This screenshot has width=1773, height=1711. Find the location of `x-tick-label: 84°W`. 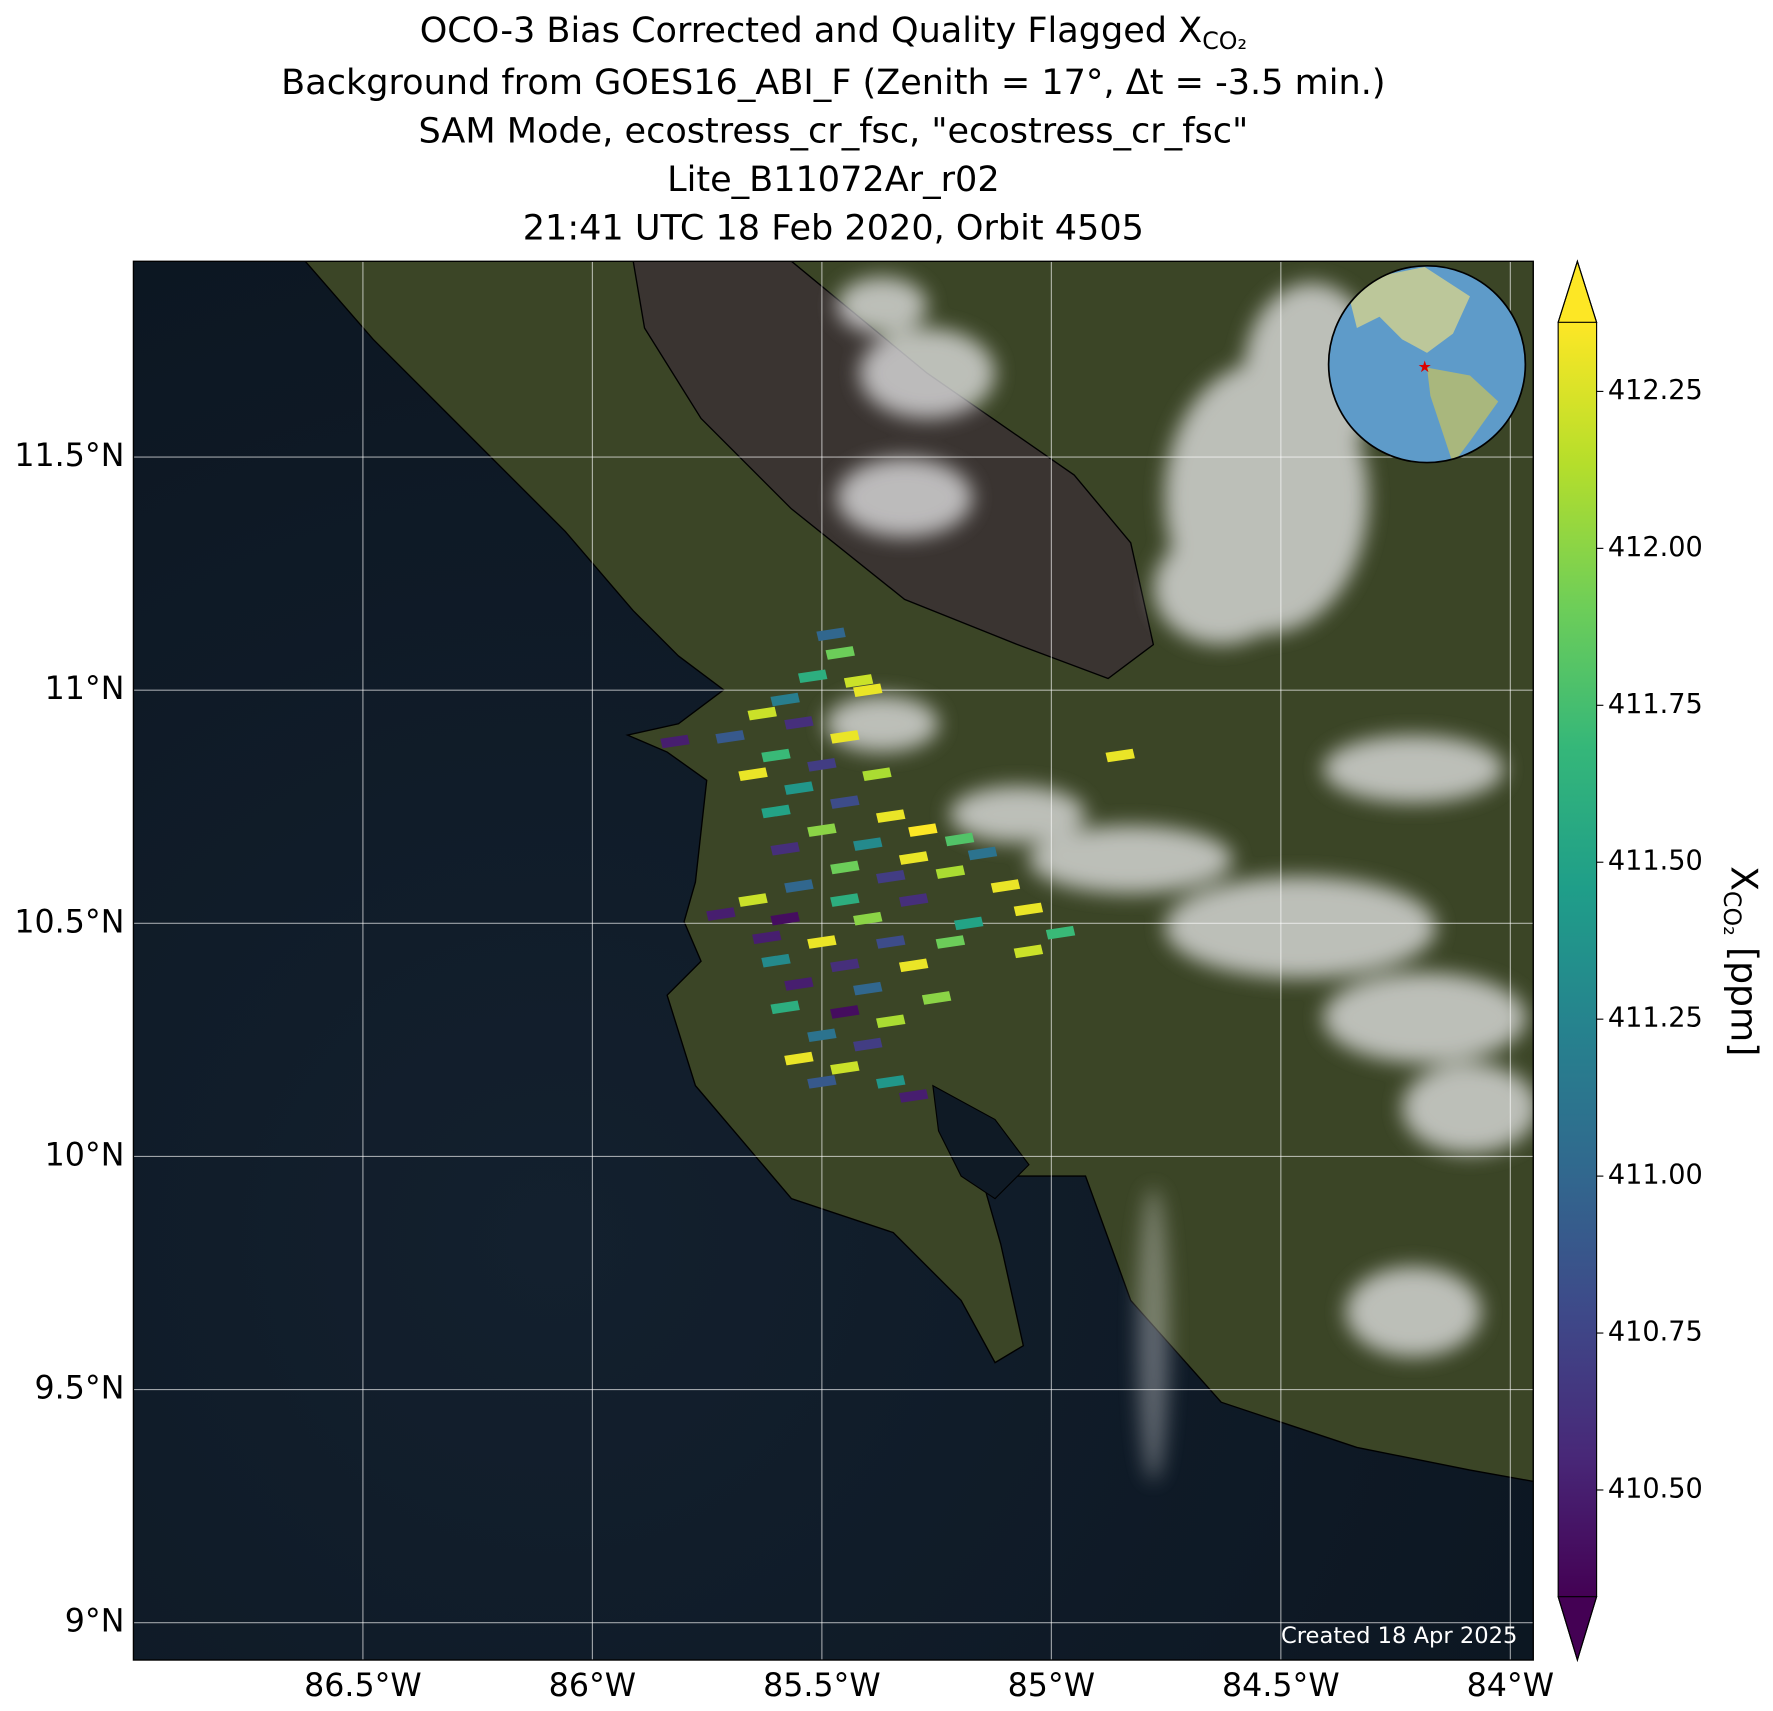

x-tick-label: 84°W is located at coordinates (1510, 1686).